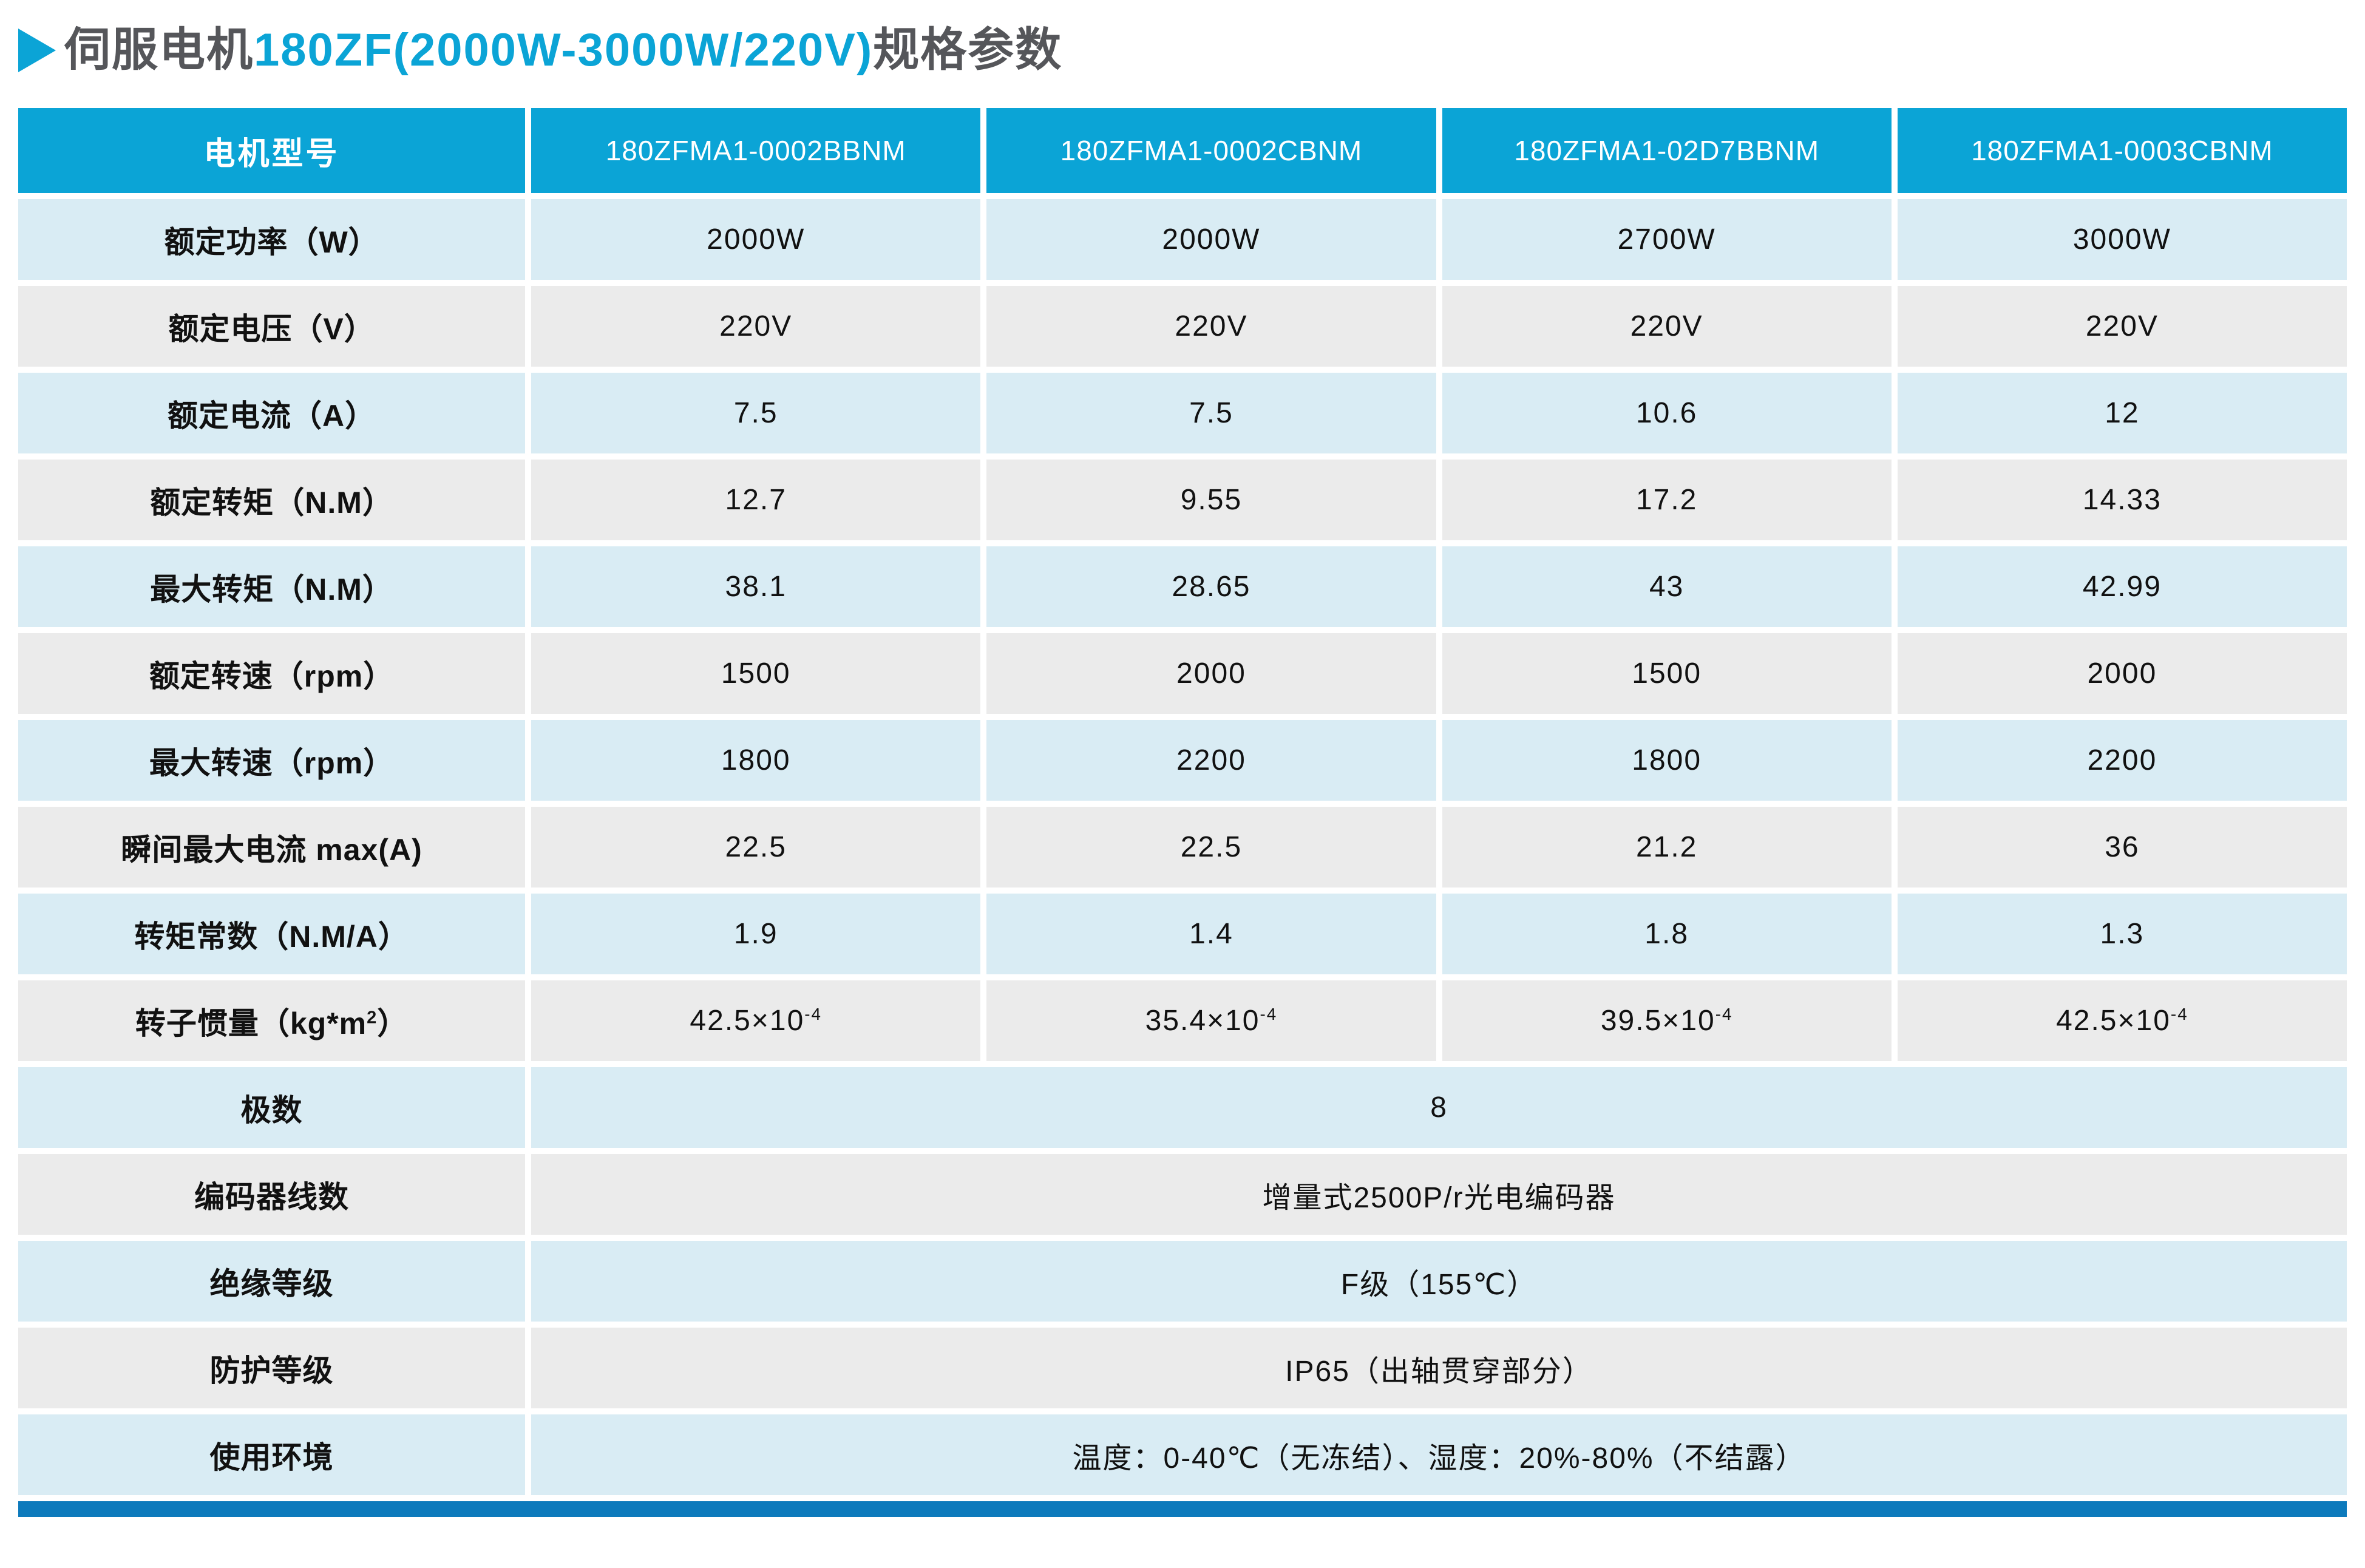  What do you see at coordinates (756, 586) in the screenshot?
I see `spec-value-cell: 38.1` at bounding box center [756, 586].